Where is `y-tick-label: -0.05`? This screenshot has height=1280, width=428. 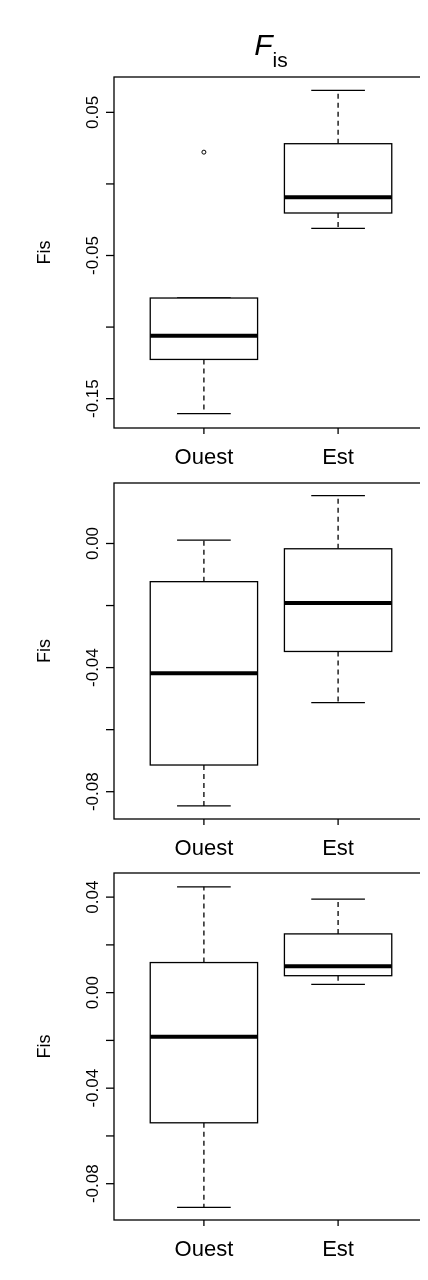 y-tick-label: -0.05 is located at coordinates (92, 255).